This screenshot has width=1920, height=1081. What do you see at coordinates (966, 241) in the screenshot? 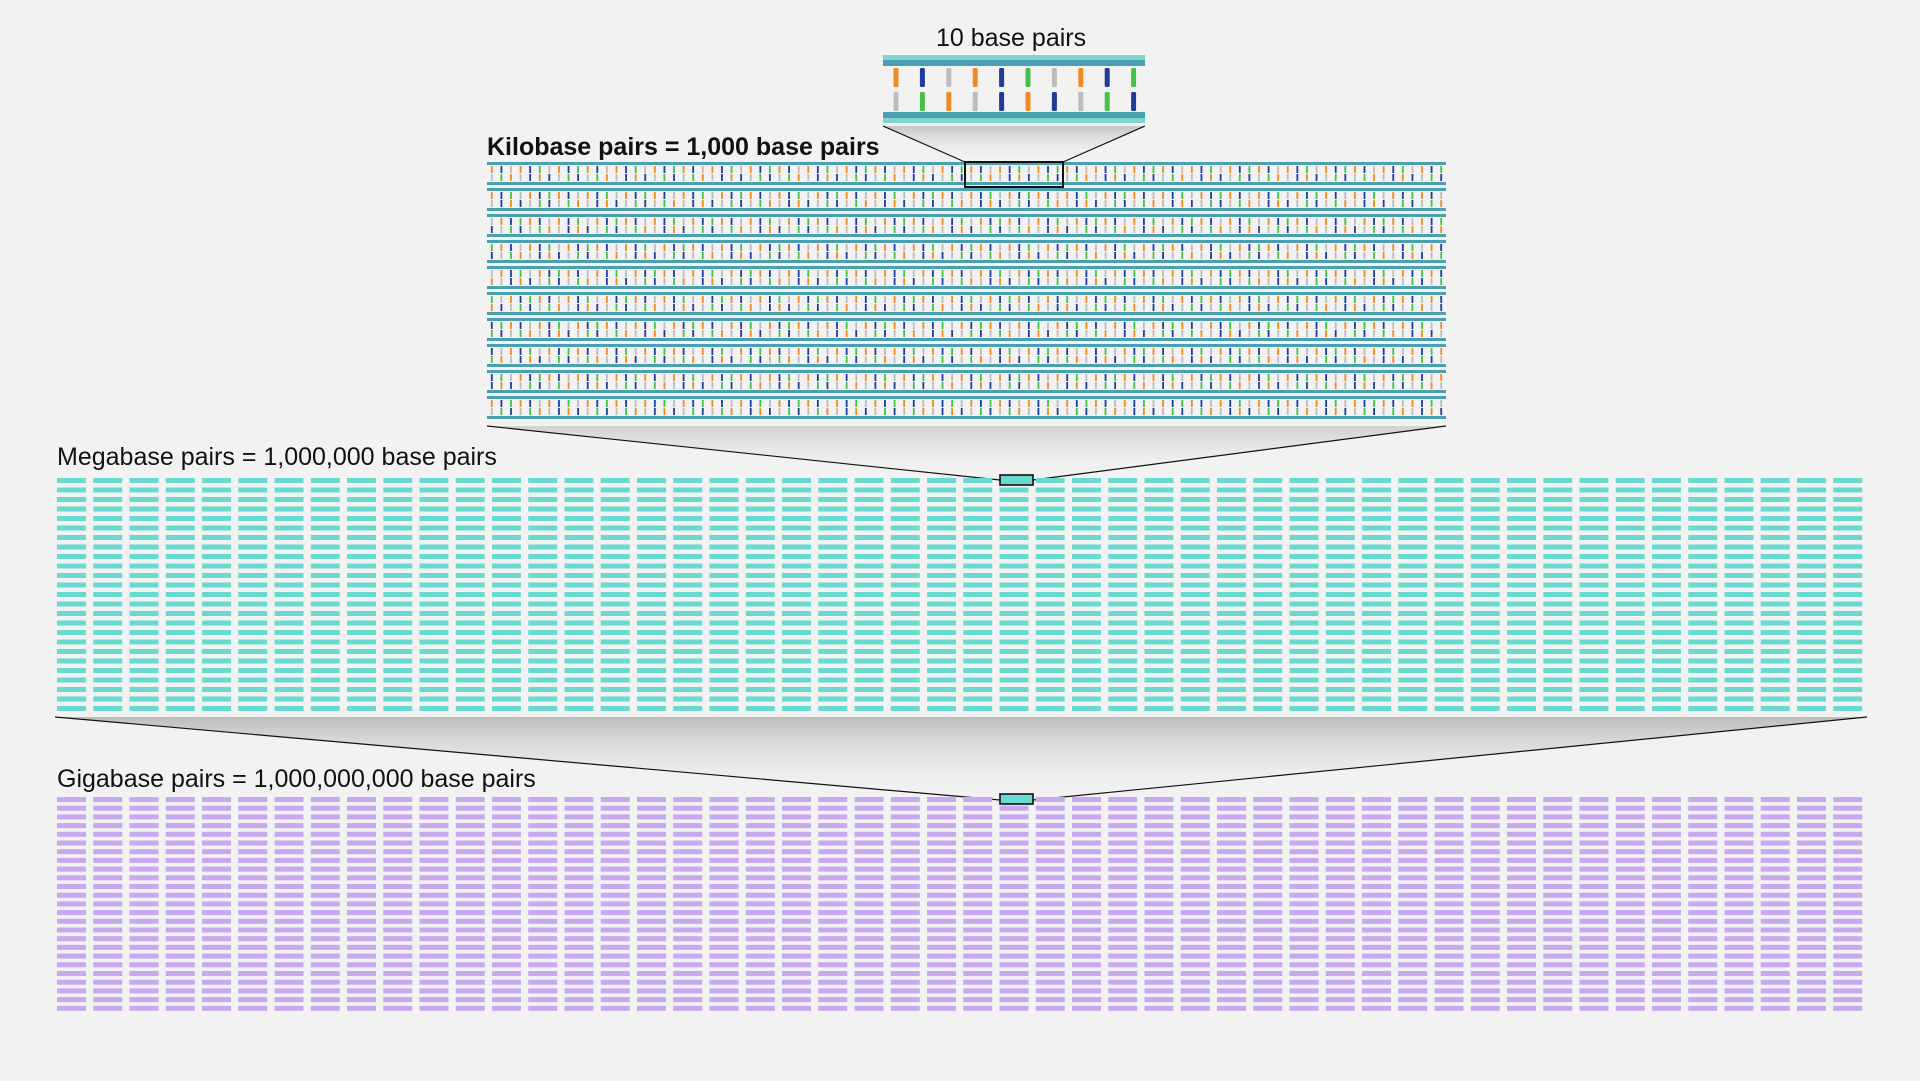
I see `row-backbone-top` at bounding box center [966, 241].